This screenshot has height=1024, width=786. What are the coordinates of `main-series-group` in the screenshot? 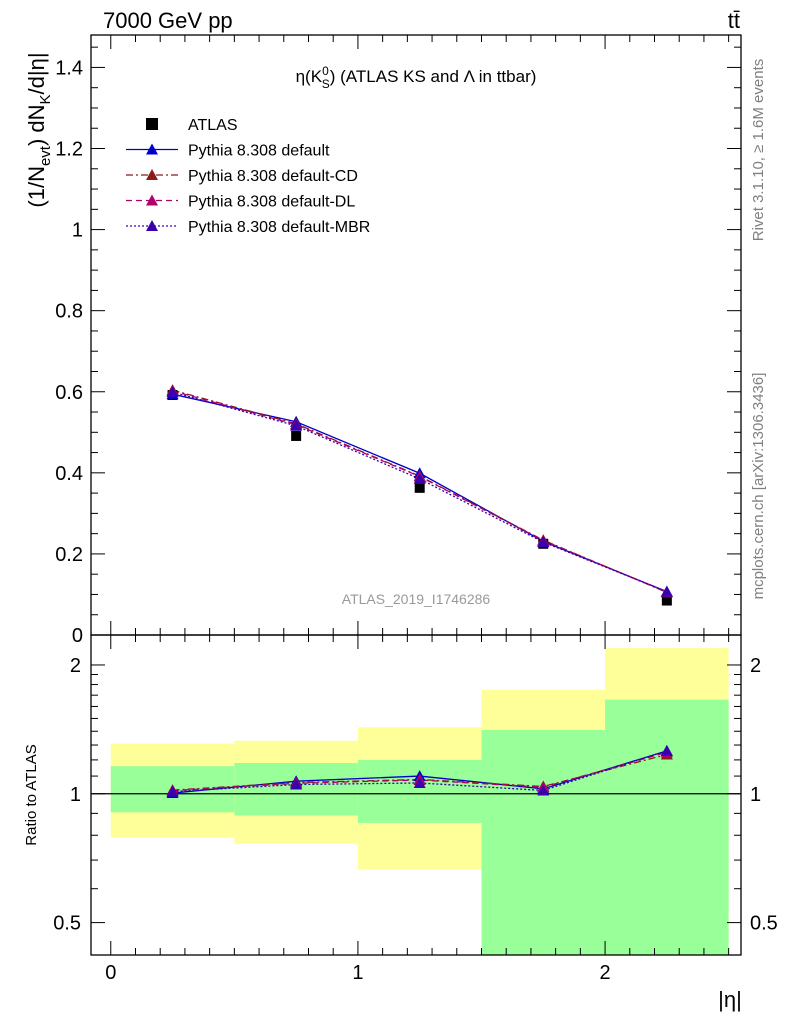 It's located at (419, 495).